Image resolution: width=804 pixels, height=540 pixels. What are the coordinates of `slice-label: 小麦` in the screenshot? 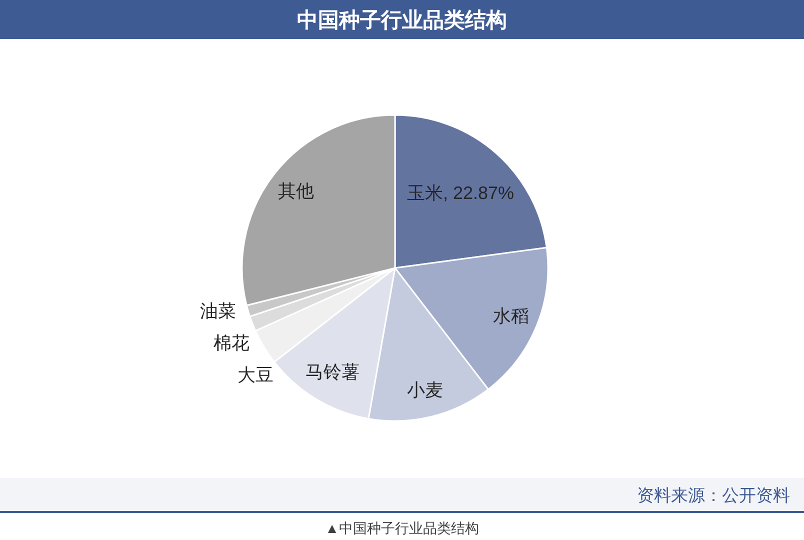 It's located at (424, 390).